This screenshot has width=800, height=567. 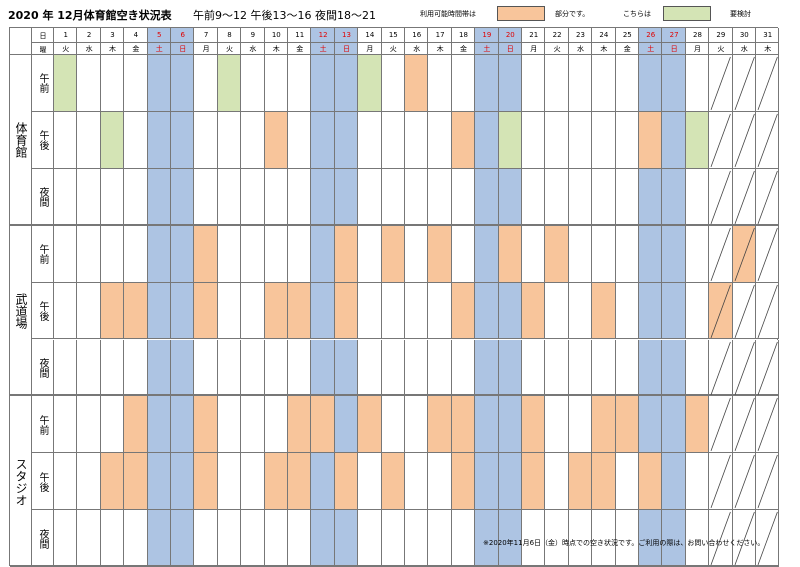 What do you see at coordinates (136, 35) in the screenshot?
I see `day-number: 4` at bounding box center [136, 35].